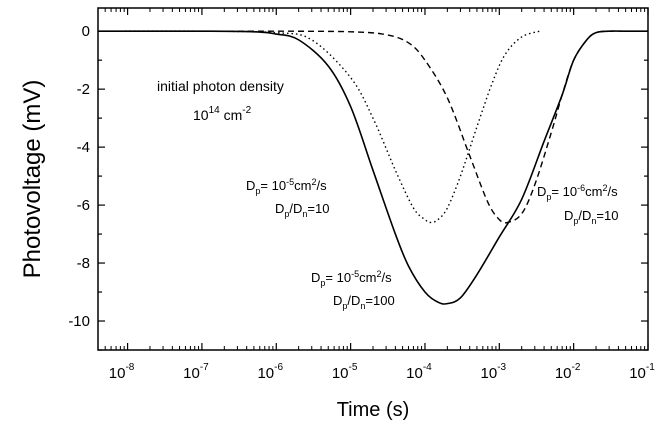 The width and height of the screenshot is (658, 426). What do you see at coordinates (427, 367) in the screenshot?
I see `x-tick-exp: -4` at bounding box center [427, 367].